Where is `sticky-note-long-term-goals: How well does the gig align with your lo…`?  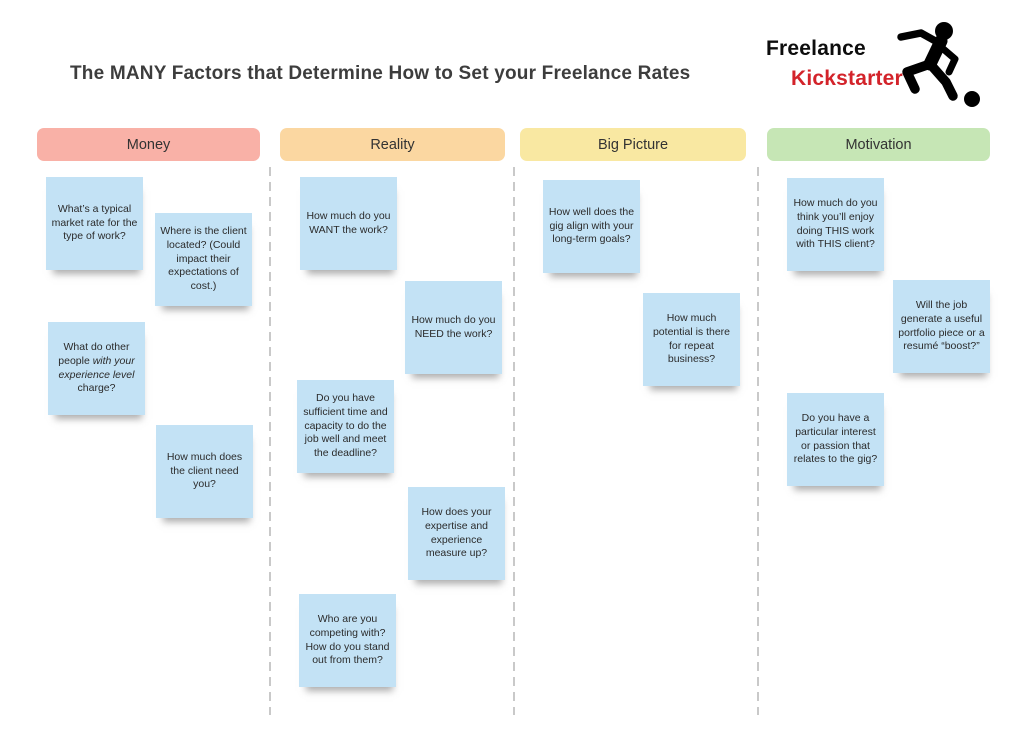
sticky-note-long-term-goals: How well does the gig align with your lo… is located at coordinates (591, 226).